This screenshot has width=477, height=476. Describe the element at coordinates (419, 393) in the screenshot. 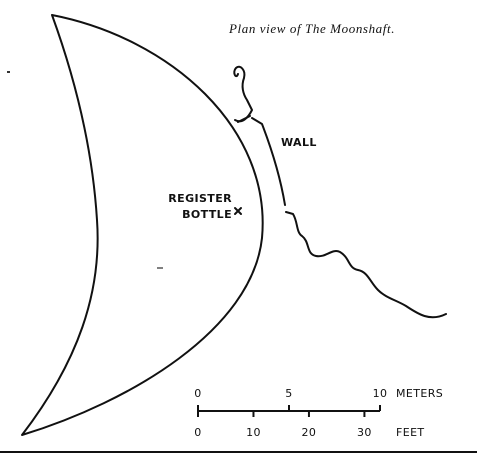

I see `meters-unit: METERS` at that location.